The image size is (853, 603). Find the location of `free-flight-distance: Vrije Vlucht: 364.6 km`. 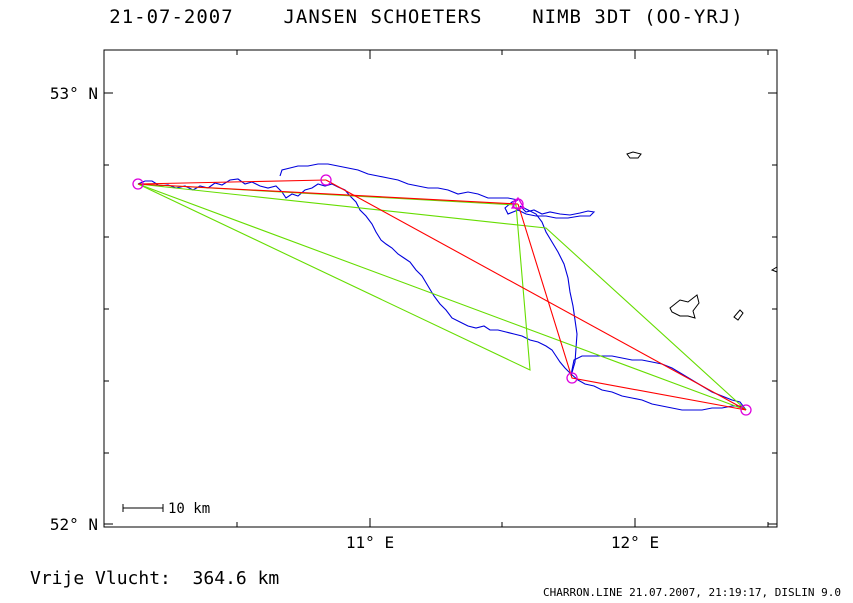

free-flight-distance: Vrije Vlucht: 364.6 km is located at coordinates (155, 578).